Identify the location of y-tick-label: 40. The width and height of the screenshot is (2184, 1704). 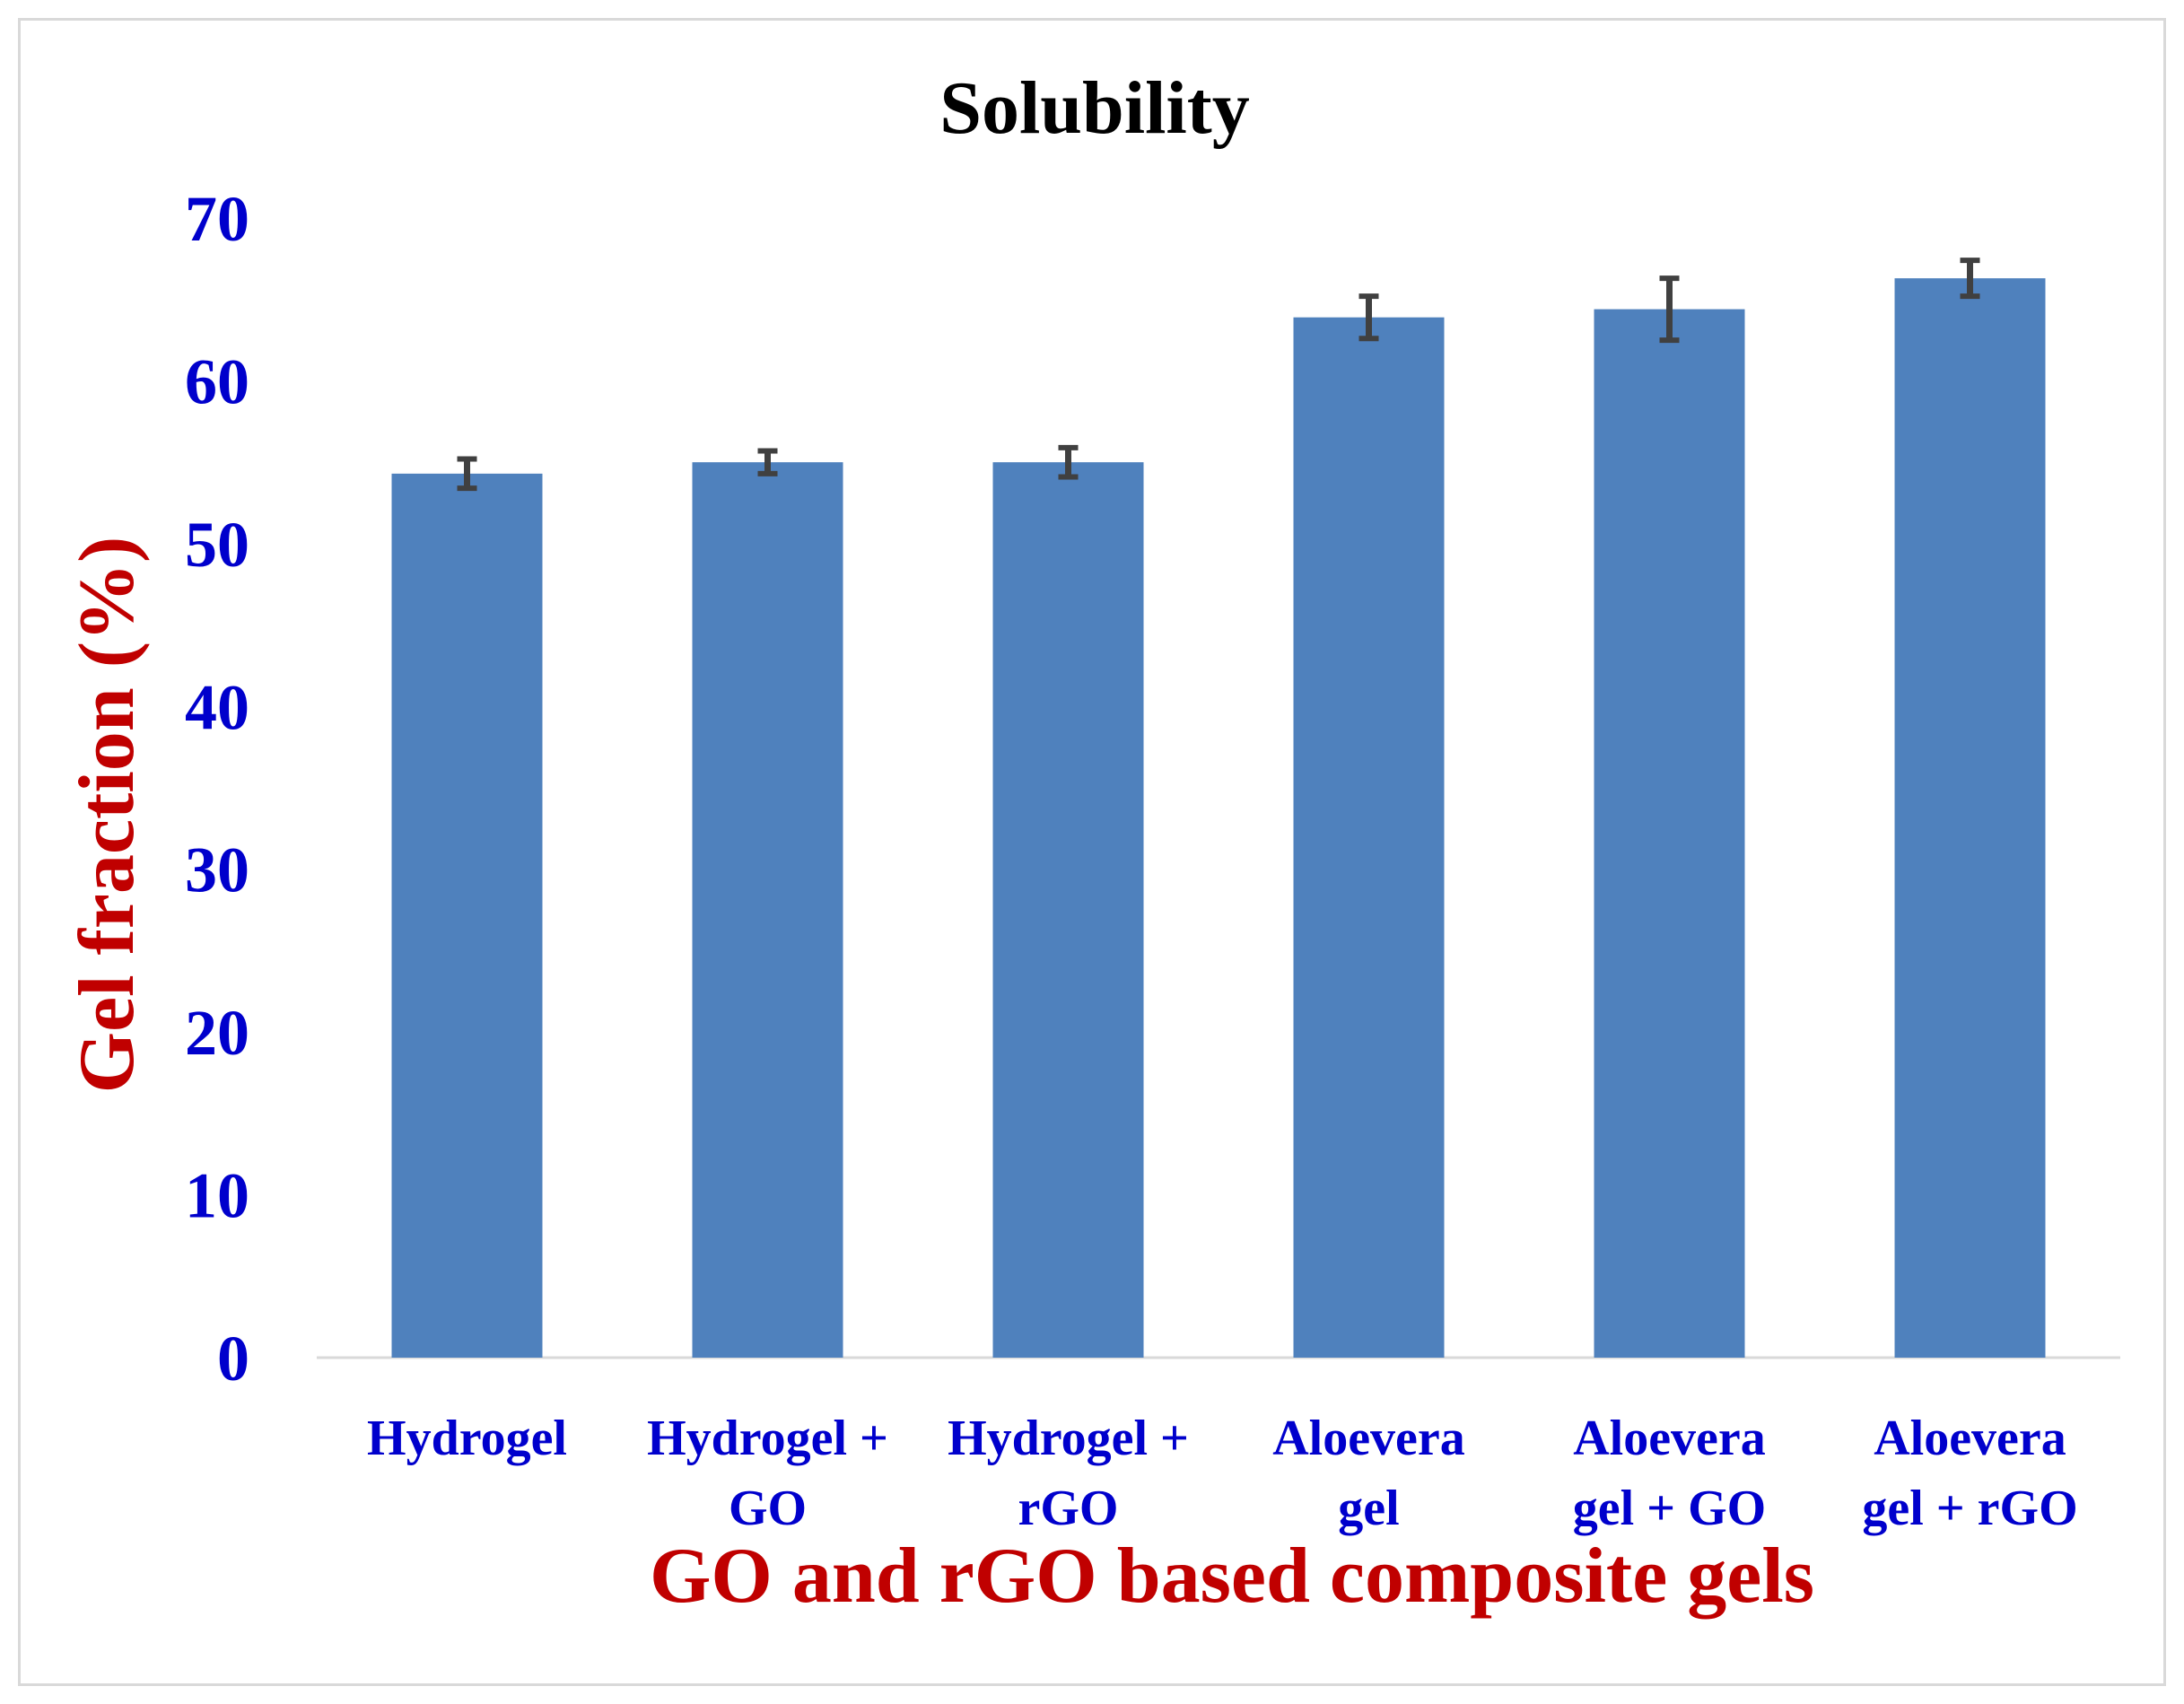
(217, 707).